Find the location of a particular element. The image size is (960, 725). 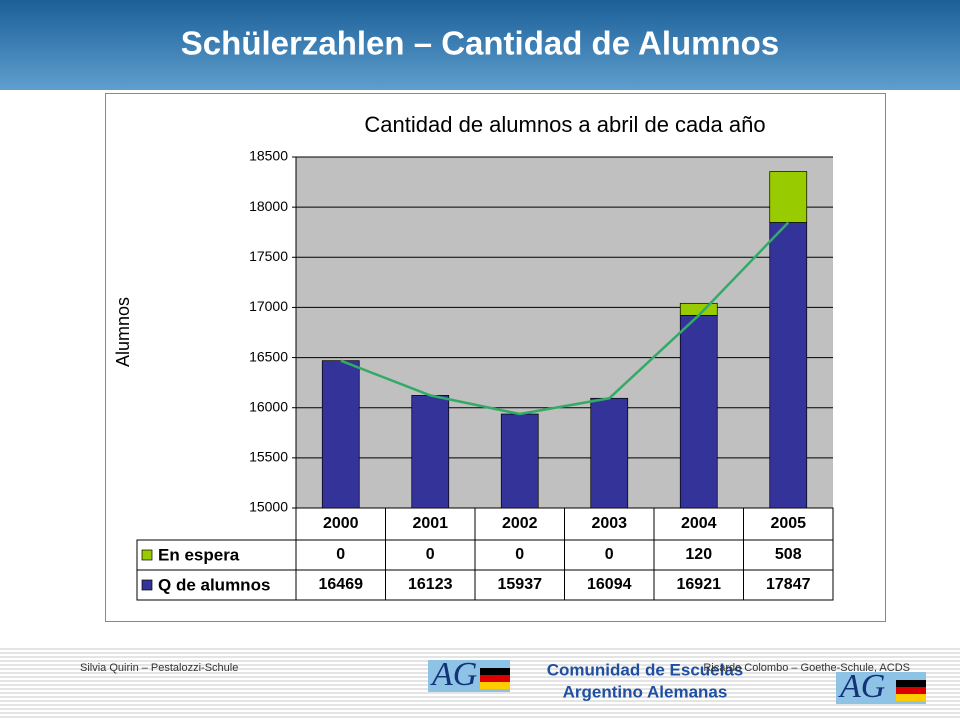

trend-line is located at coordinates (565, 318).